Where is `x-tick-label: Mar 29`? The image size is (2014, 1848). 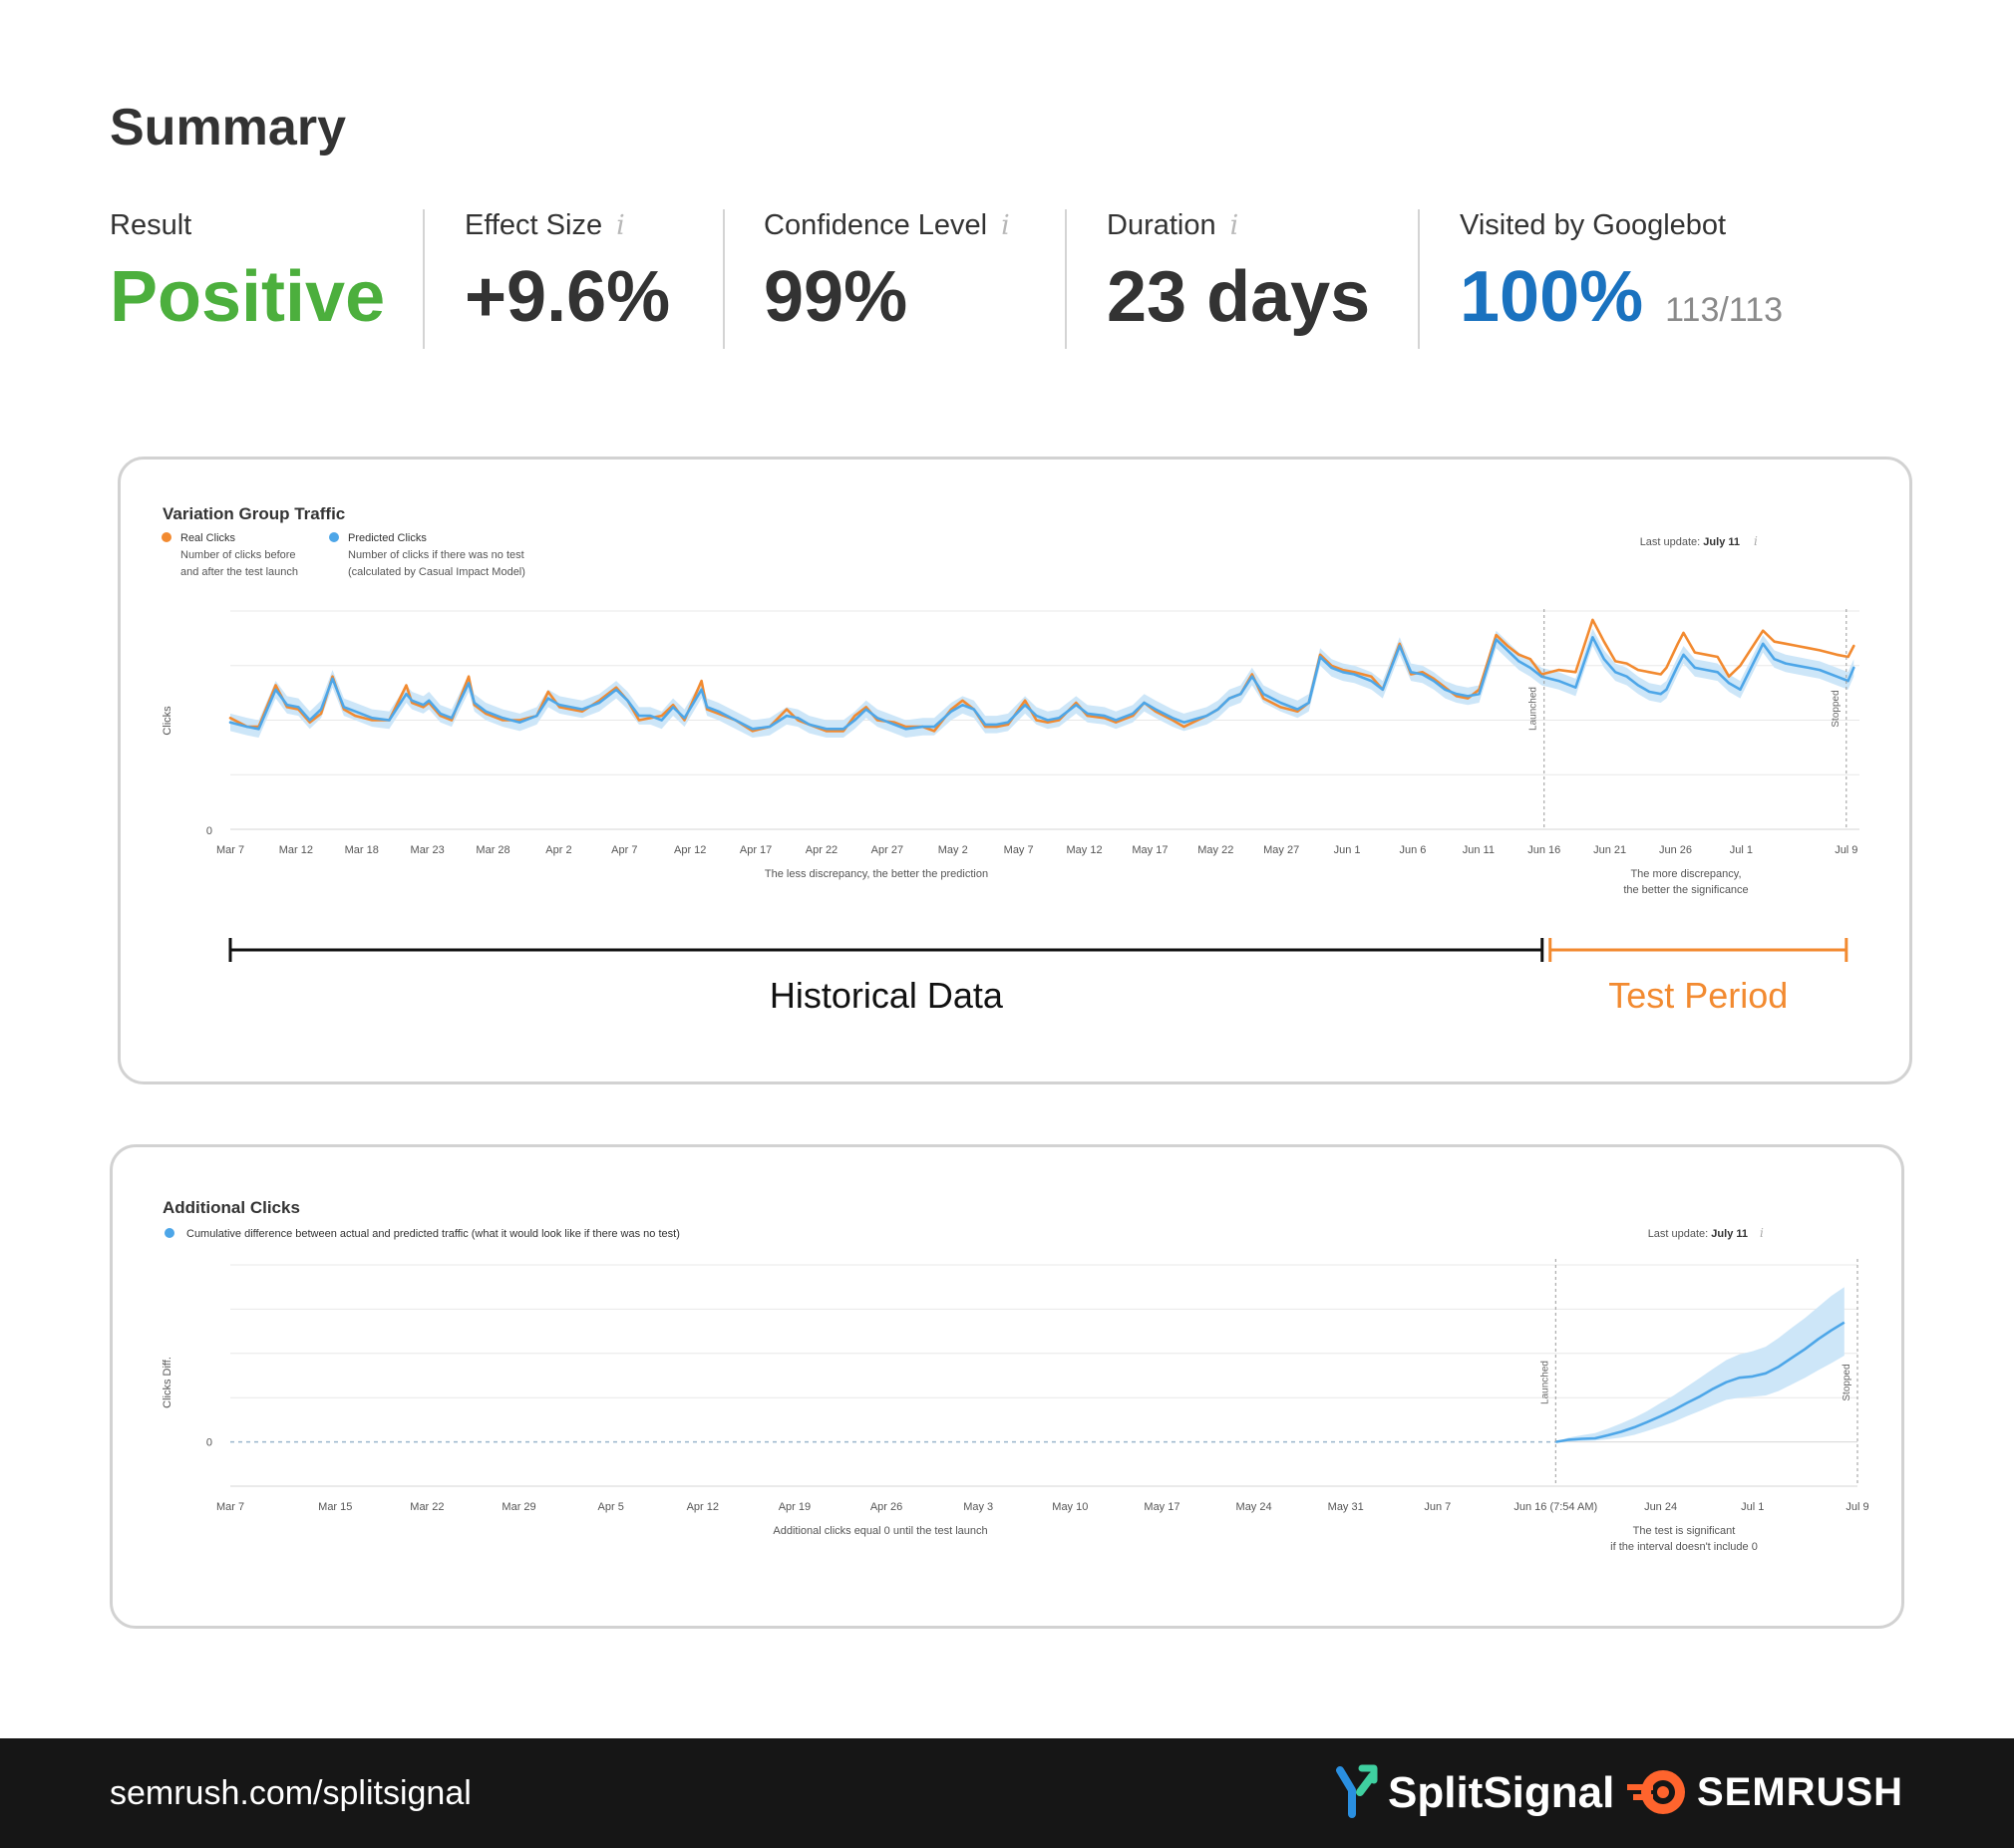
x-tick-label: Mar 29 is located at coordinates (518, 1507).